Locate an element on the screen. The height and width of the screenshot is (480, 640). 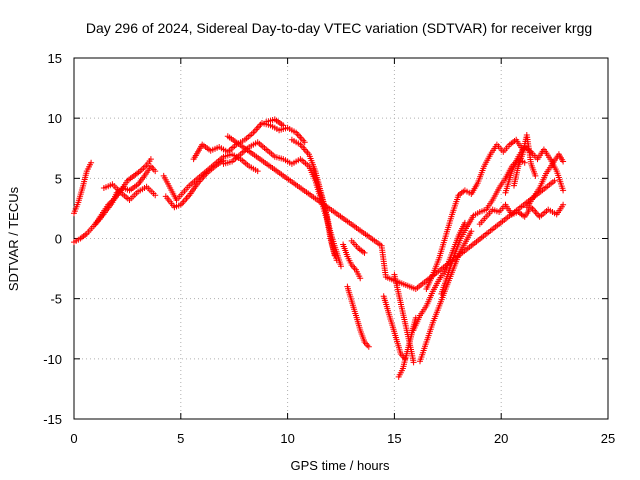
y-tick-label: 5 is located at coordinates (58, 178).